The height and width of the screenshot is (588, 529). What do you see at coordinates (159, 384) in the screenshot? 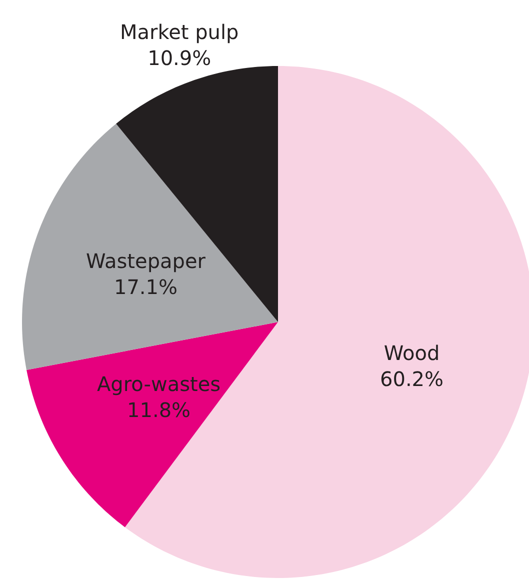
I see `slice-label: Agro-wastes` at bounding box center [159, 384].